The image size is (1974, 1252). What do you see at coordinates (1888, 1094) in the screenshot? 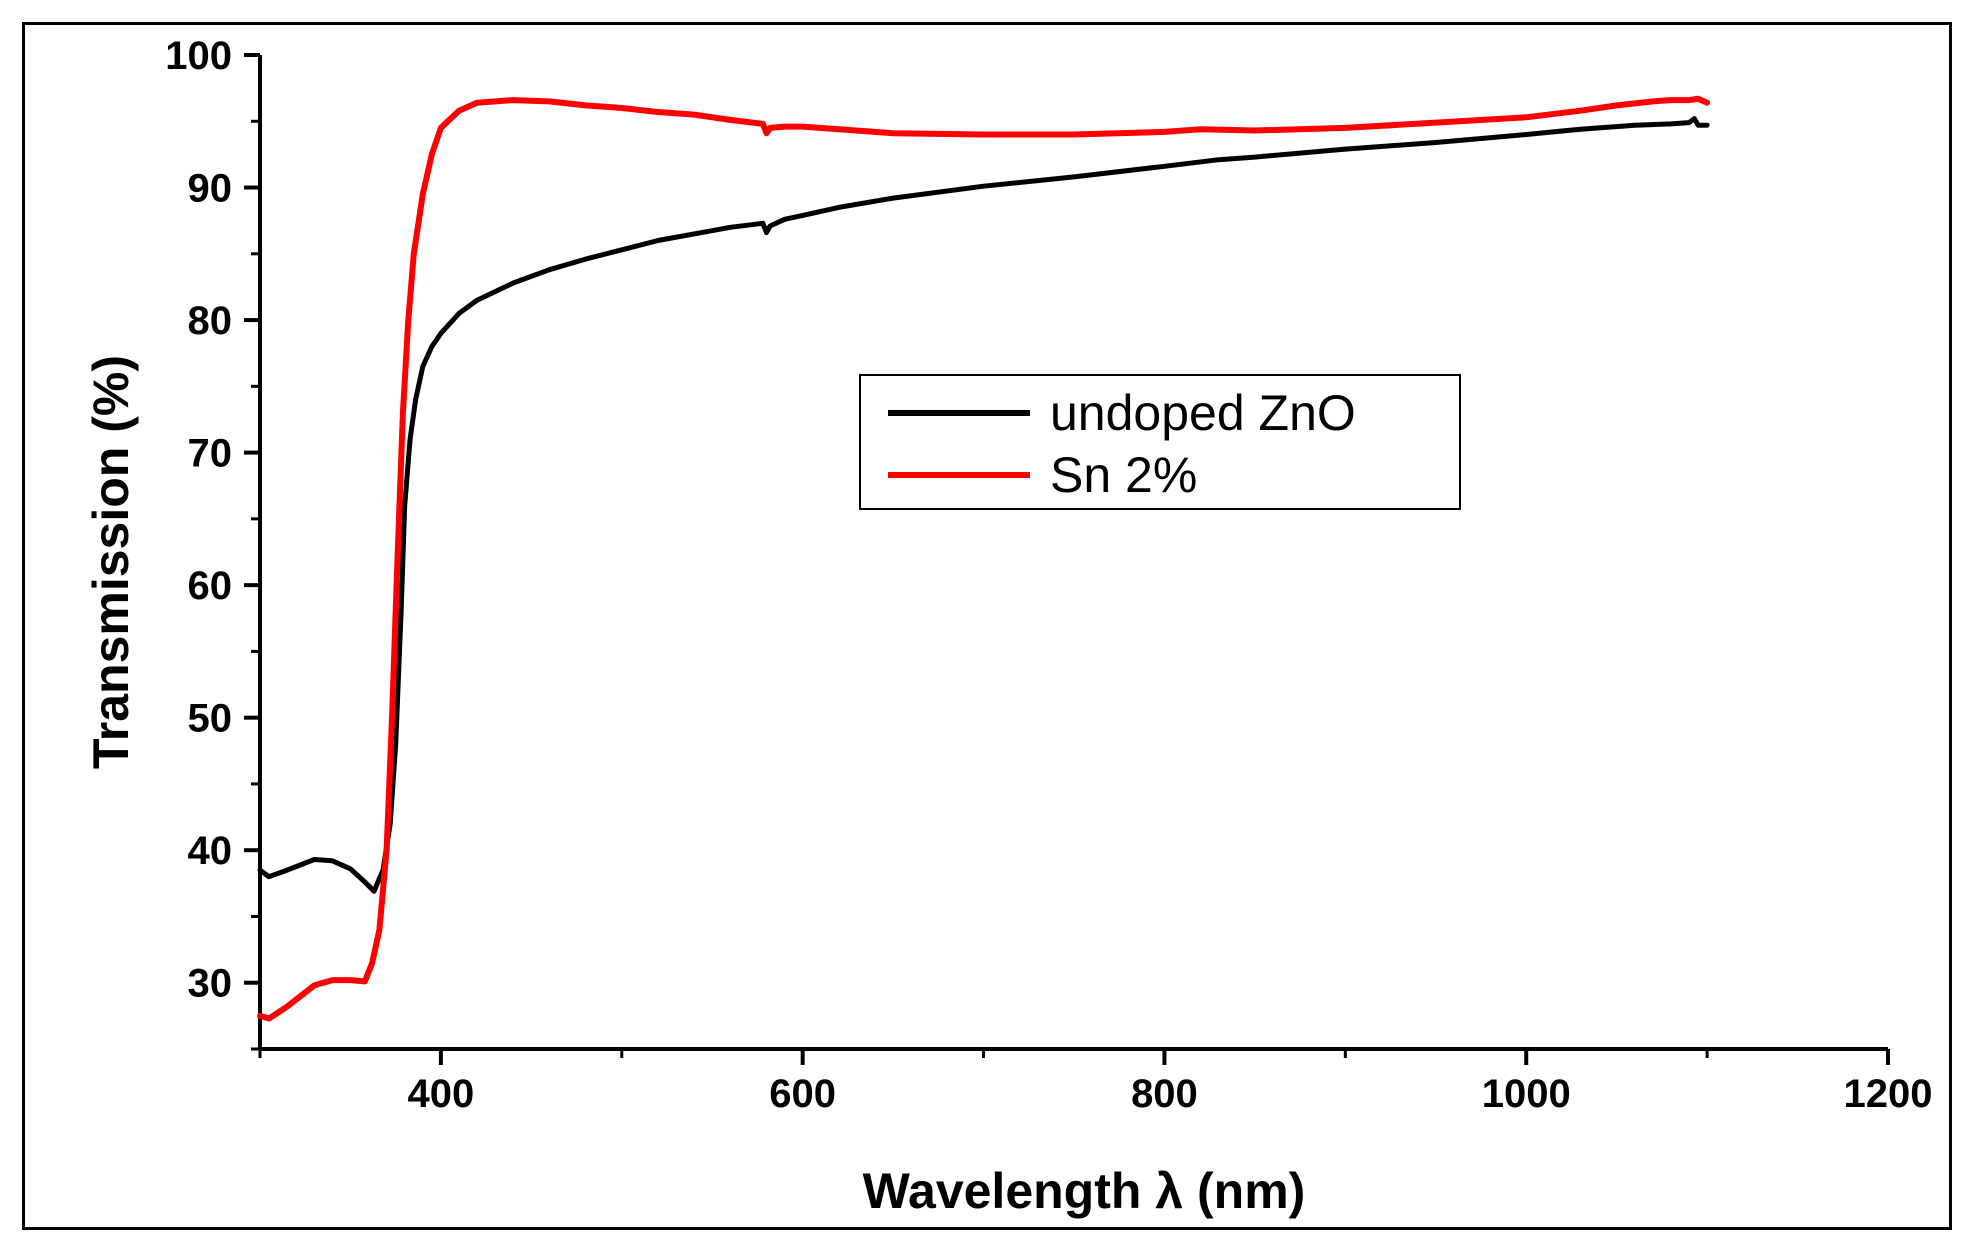
I see `x-tick-label-1200: 1200` at bounding box center [1888, 1094].